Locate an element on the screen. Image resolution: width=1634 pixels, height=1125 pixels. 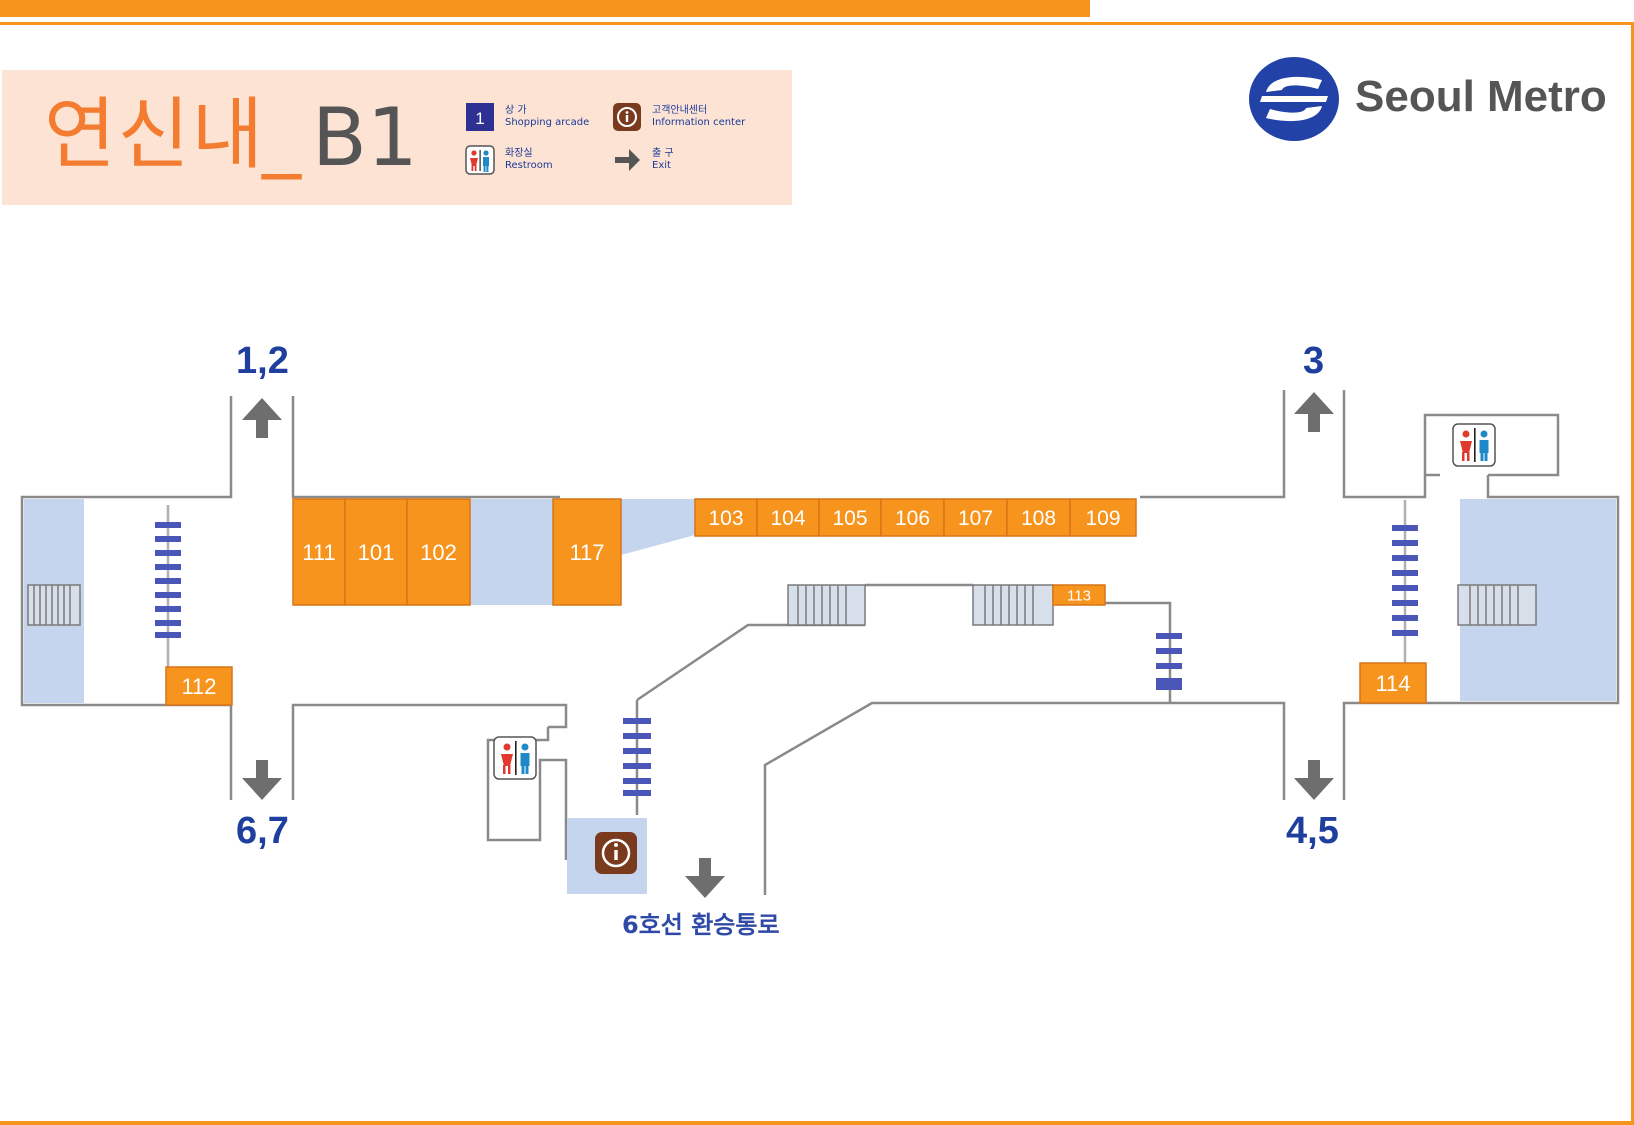
seoul-metro-logo is located at coordinates (1294, 101).